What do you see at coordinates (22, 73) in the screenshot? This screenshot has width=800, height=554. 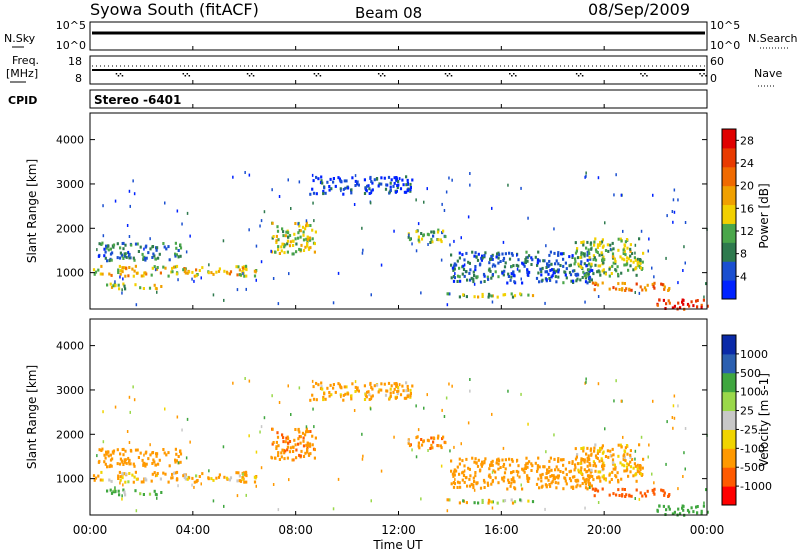 I see `freq-label-2: [MHz]` at bounding box center [22, 73].